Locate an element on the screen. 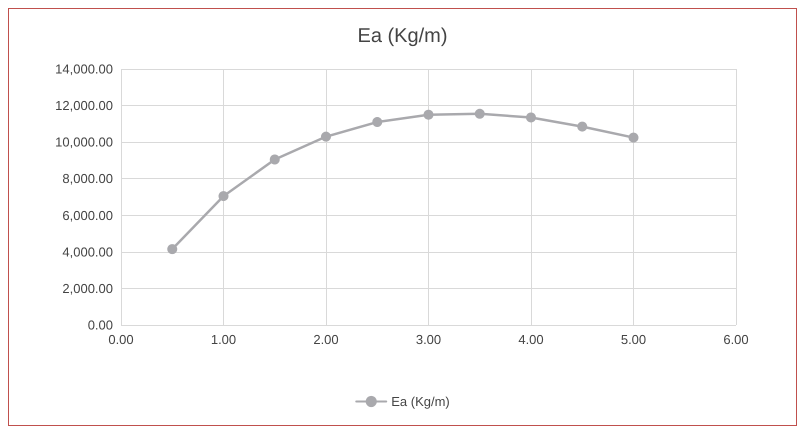 The height and width of the screenshot is (434, 805). y-tick-label: 12,000.00 is located at coordinates (84, 106).